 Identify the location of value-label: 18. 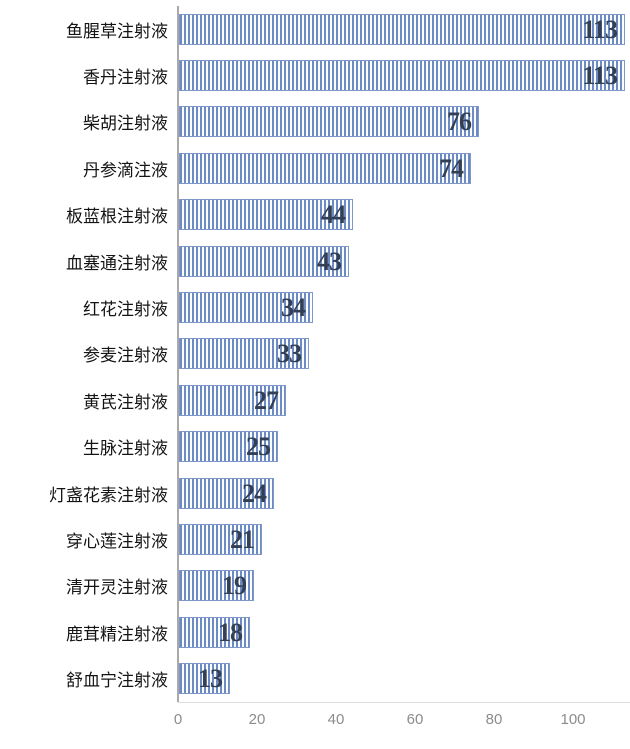
(230, 632).